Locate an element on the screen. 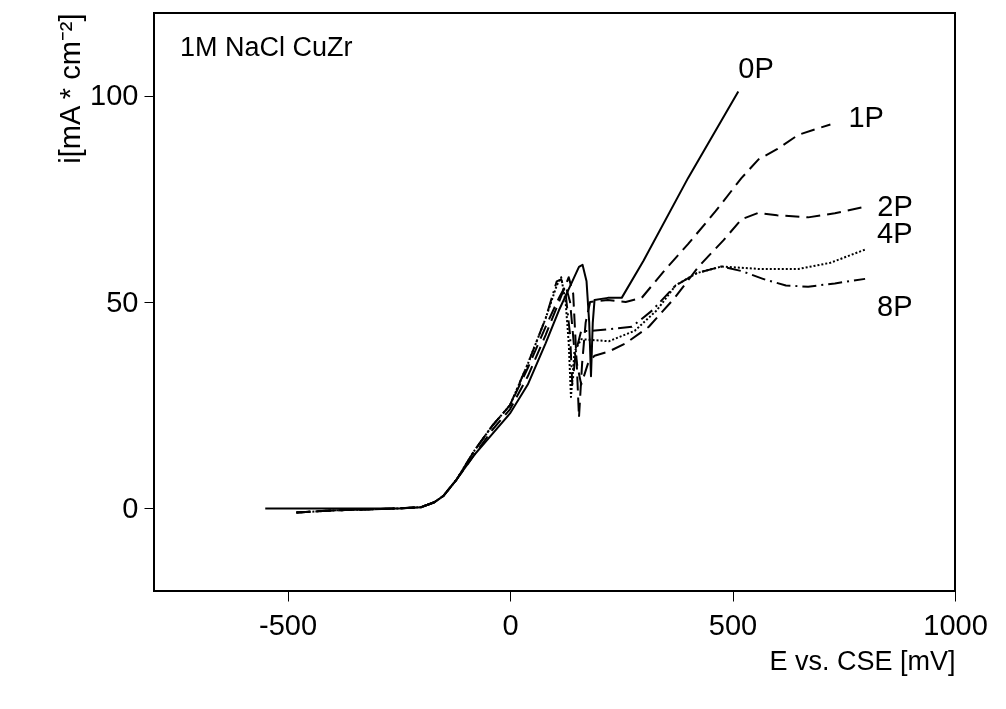  x-tick-label: 0 is located at coordinates (510, 624).